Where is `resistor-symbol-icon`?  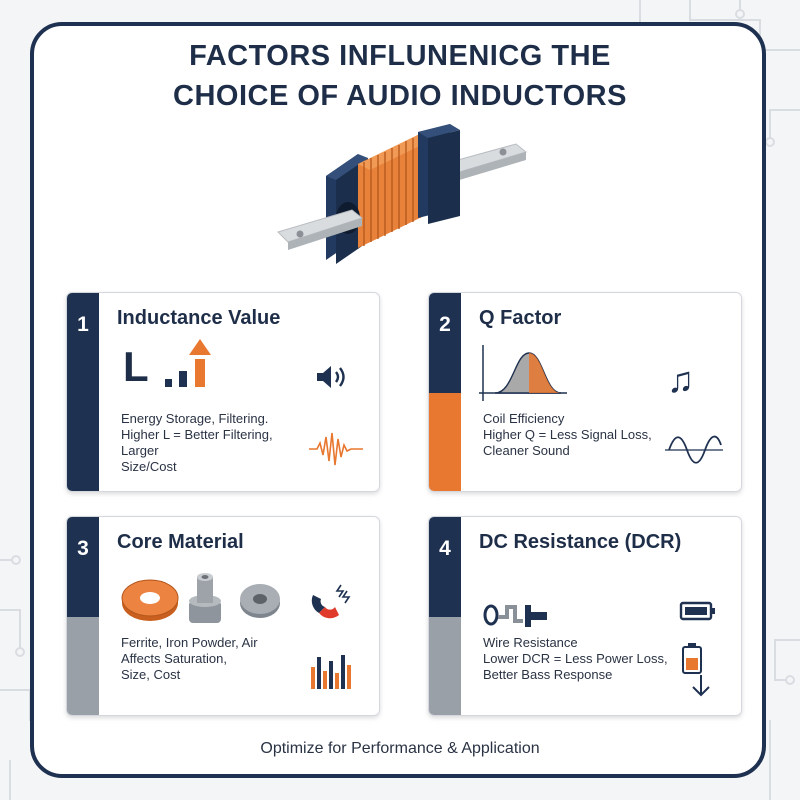 resistor-symbol-icon is located at coordinates (515, 615).